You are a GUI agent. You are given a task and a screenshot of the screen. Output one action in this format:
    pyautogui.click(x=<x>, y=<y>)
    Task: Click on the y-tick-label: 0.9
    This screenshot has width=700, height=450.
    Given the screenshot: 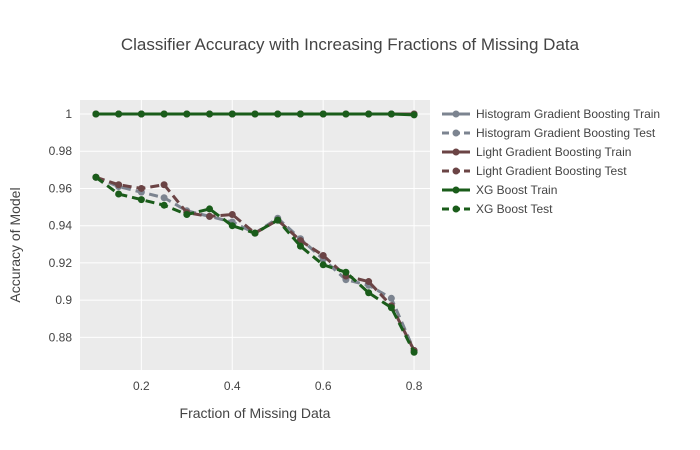 What is the action you would take?
    pyautogui.click(x=63, y=300)
    